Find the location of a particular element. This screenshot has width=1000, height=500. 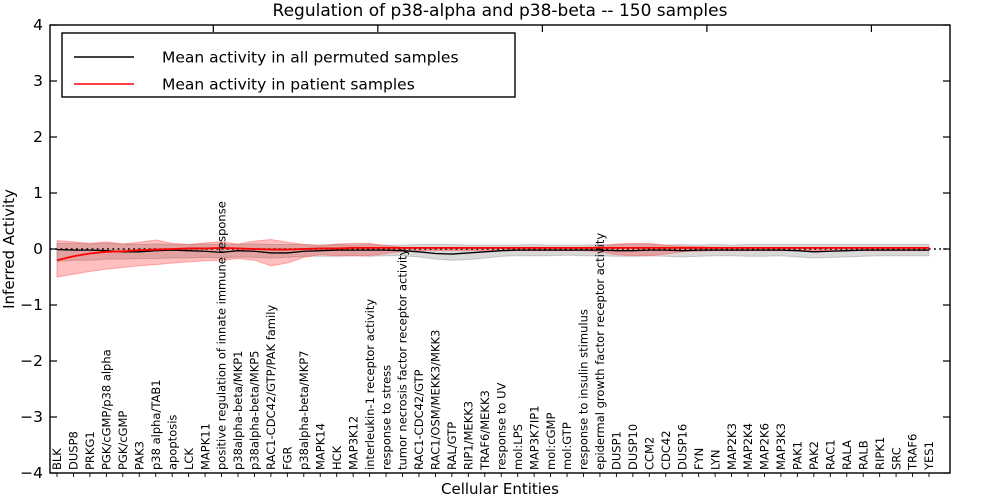

x-tick-label: PRKG1 is located at coordinates (90, 450).